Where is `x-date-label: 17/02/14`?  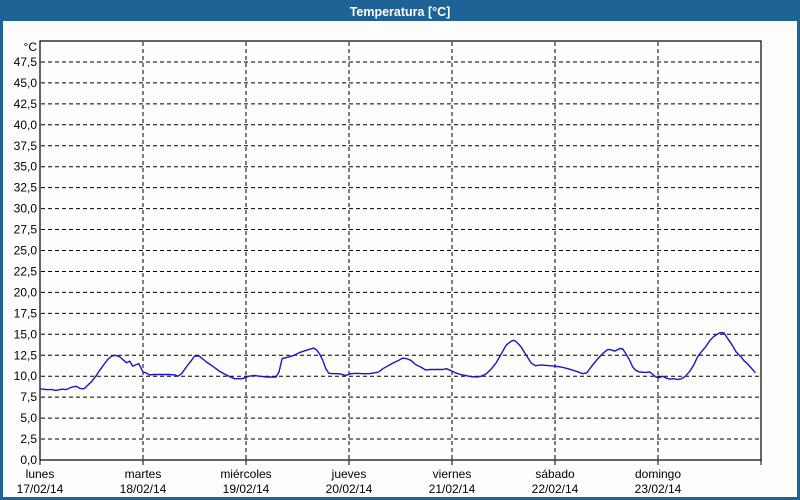 x-date-label: 17/02/14 is located at coordinates (40, 489).